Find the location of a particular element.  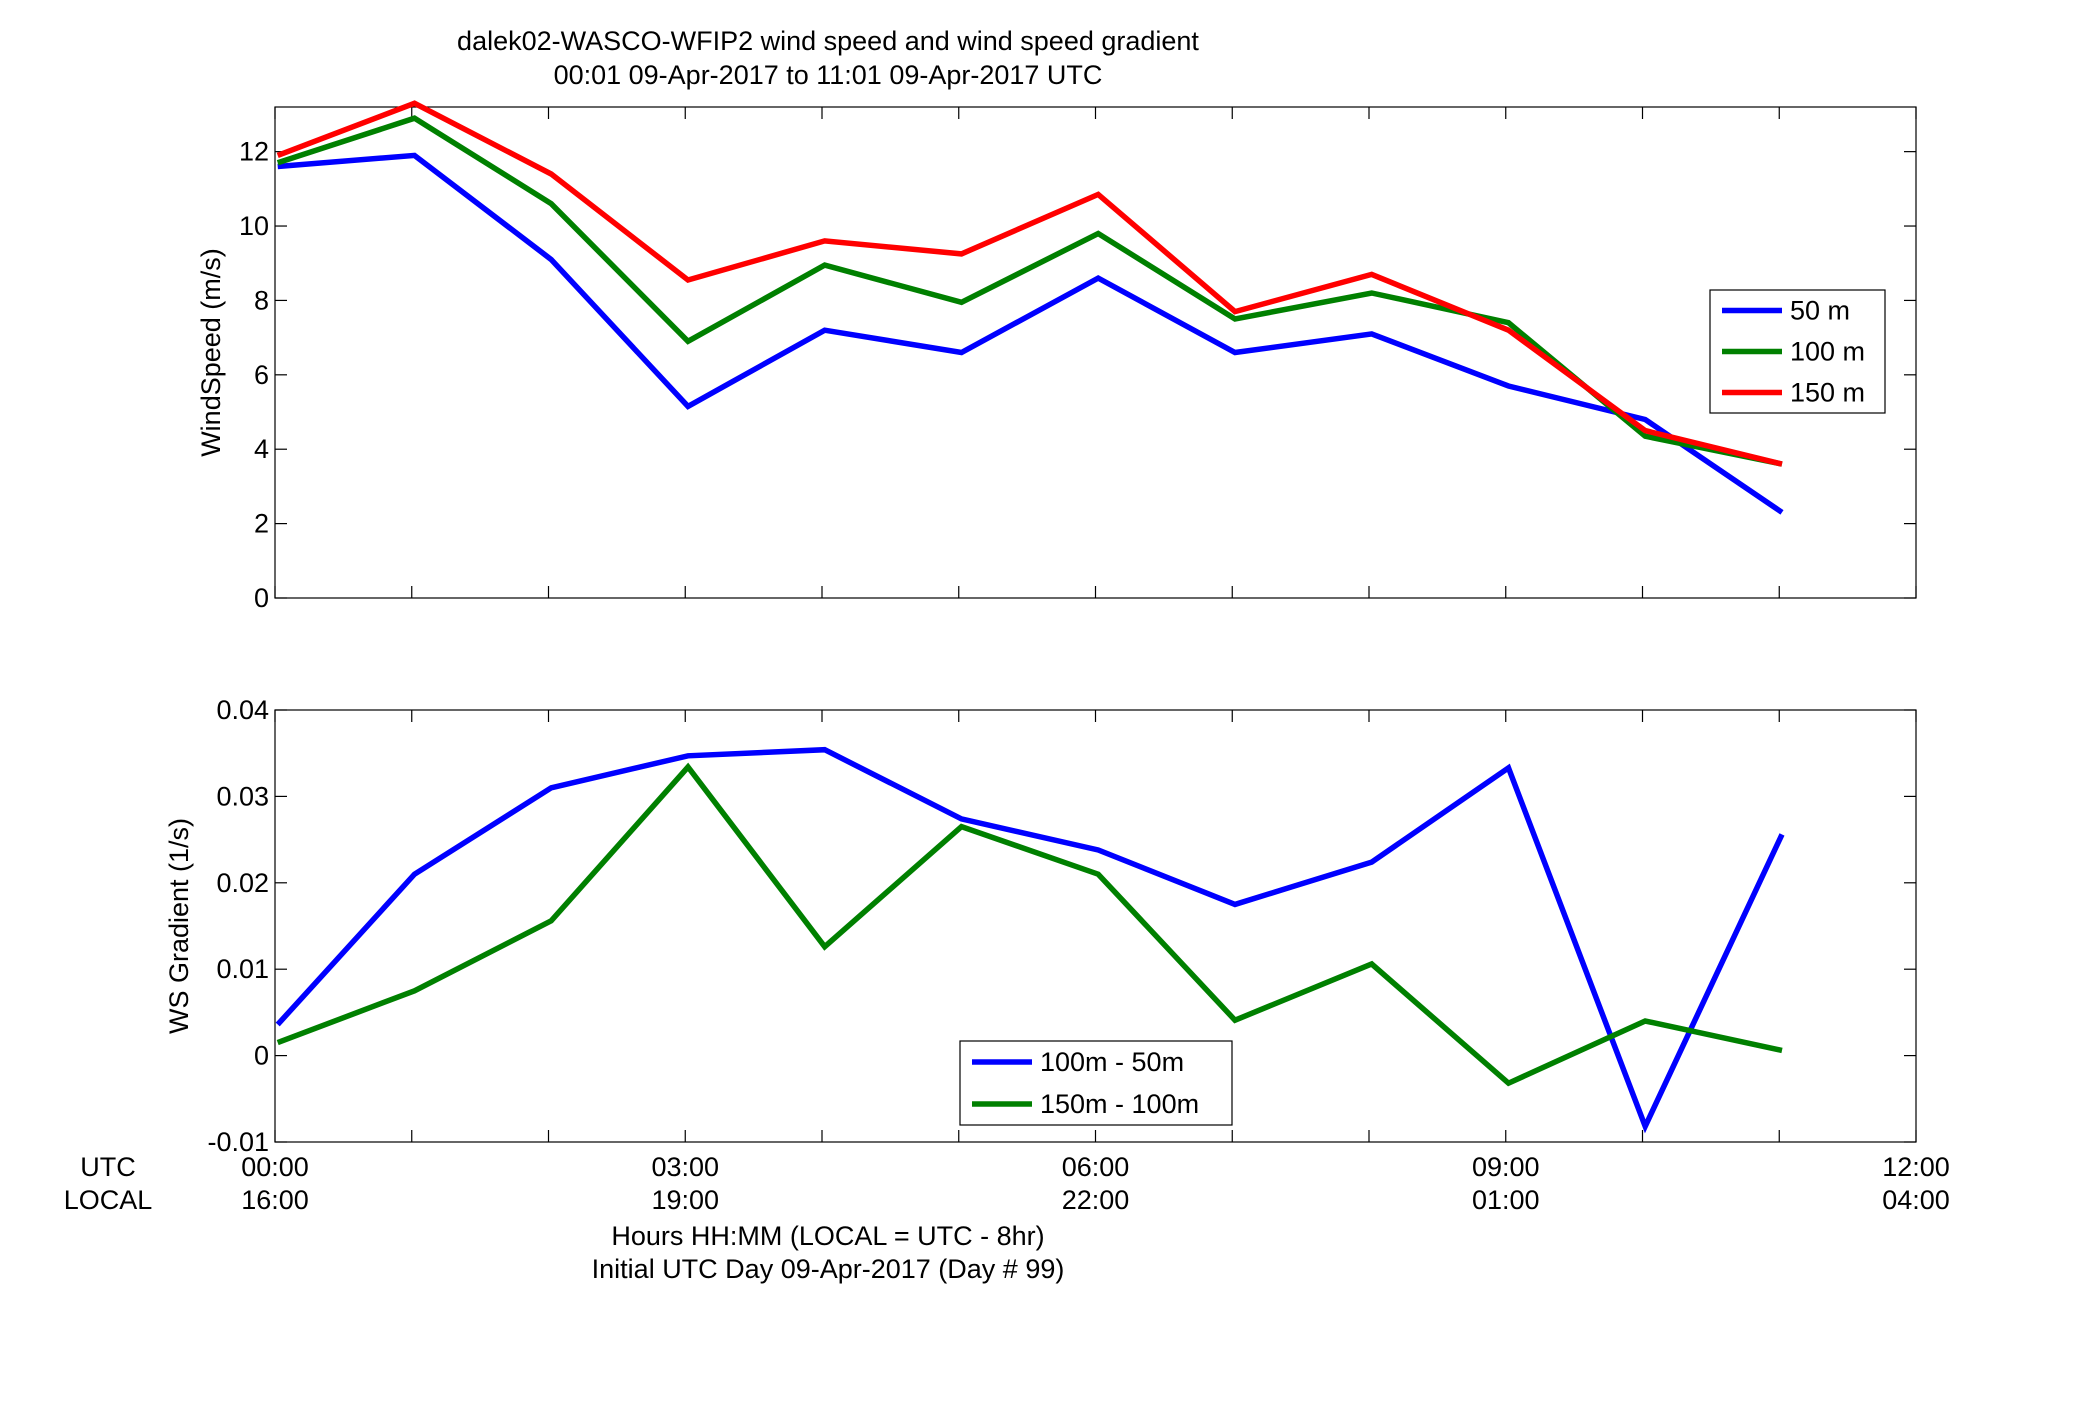

x-tick-label-local: 04:00 is located at coordinates (1916, 1200).